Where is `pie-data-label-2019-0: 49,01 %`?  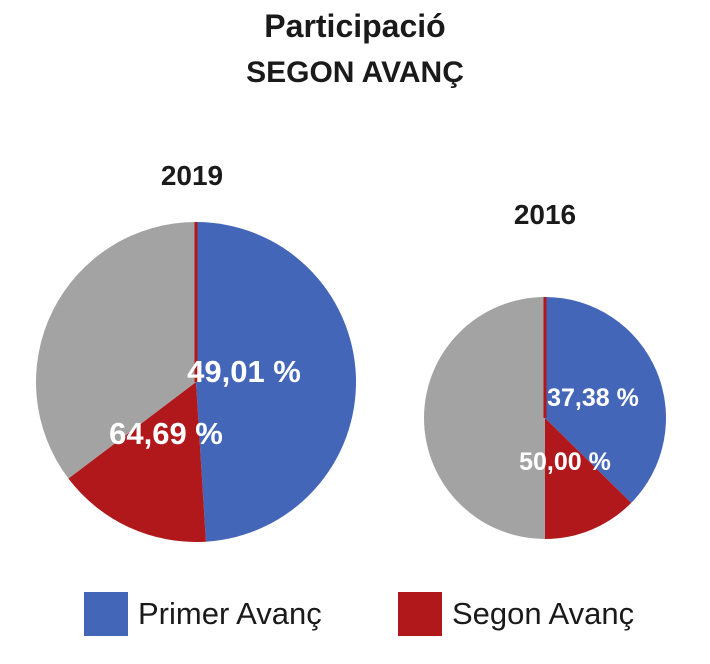 pie-data-label-2019-0: 49,01 % is located at coordinates (244, 371).